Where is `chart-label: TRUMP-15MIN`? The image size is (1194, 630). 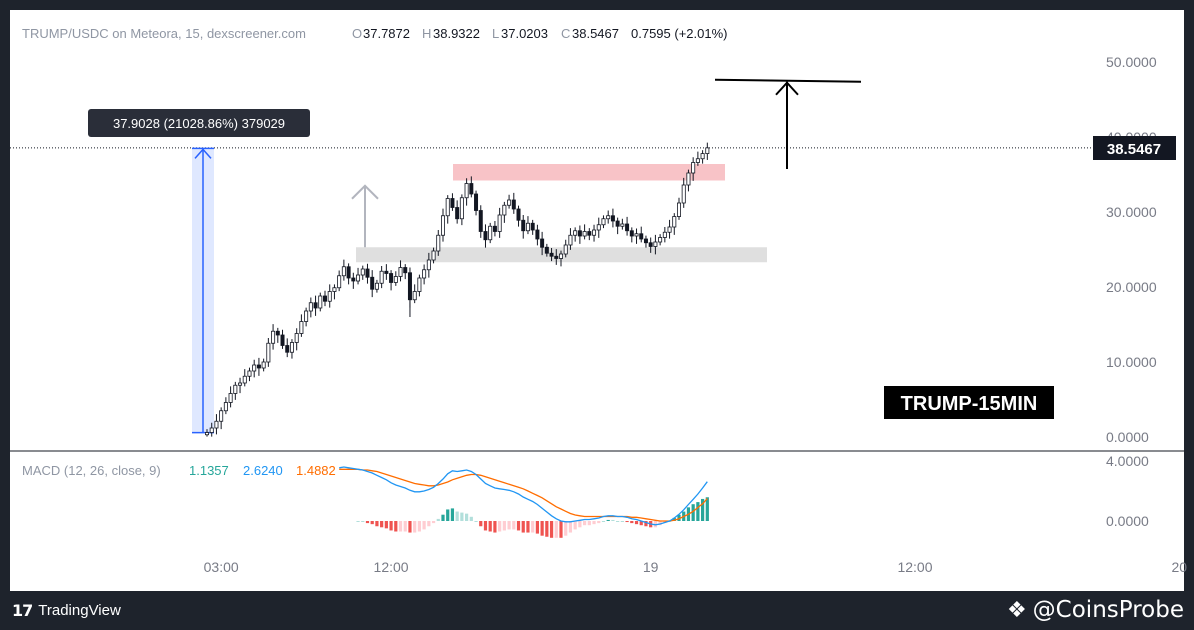
chart-label: TRUMP-15MIN is located at coordinates (969, 402).